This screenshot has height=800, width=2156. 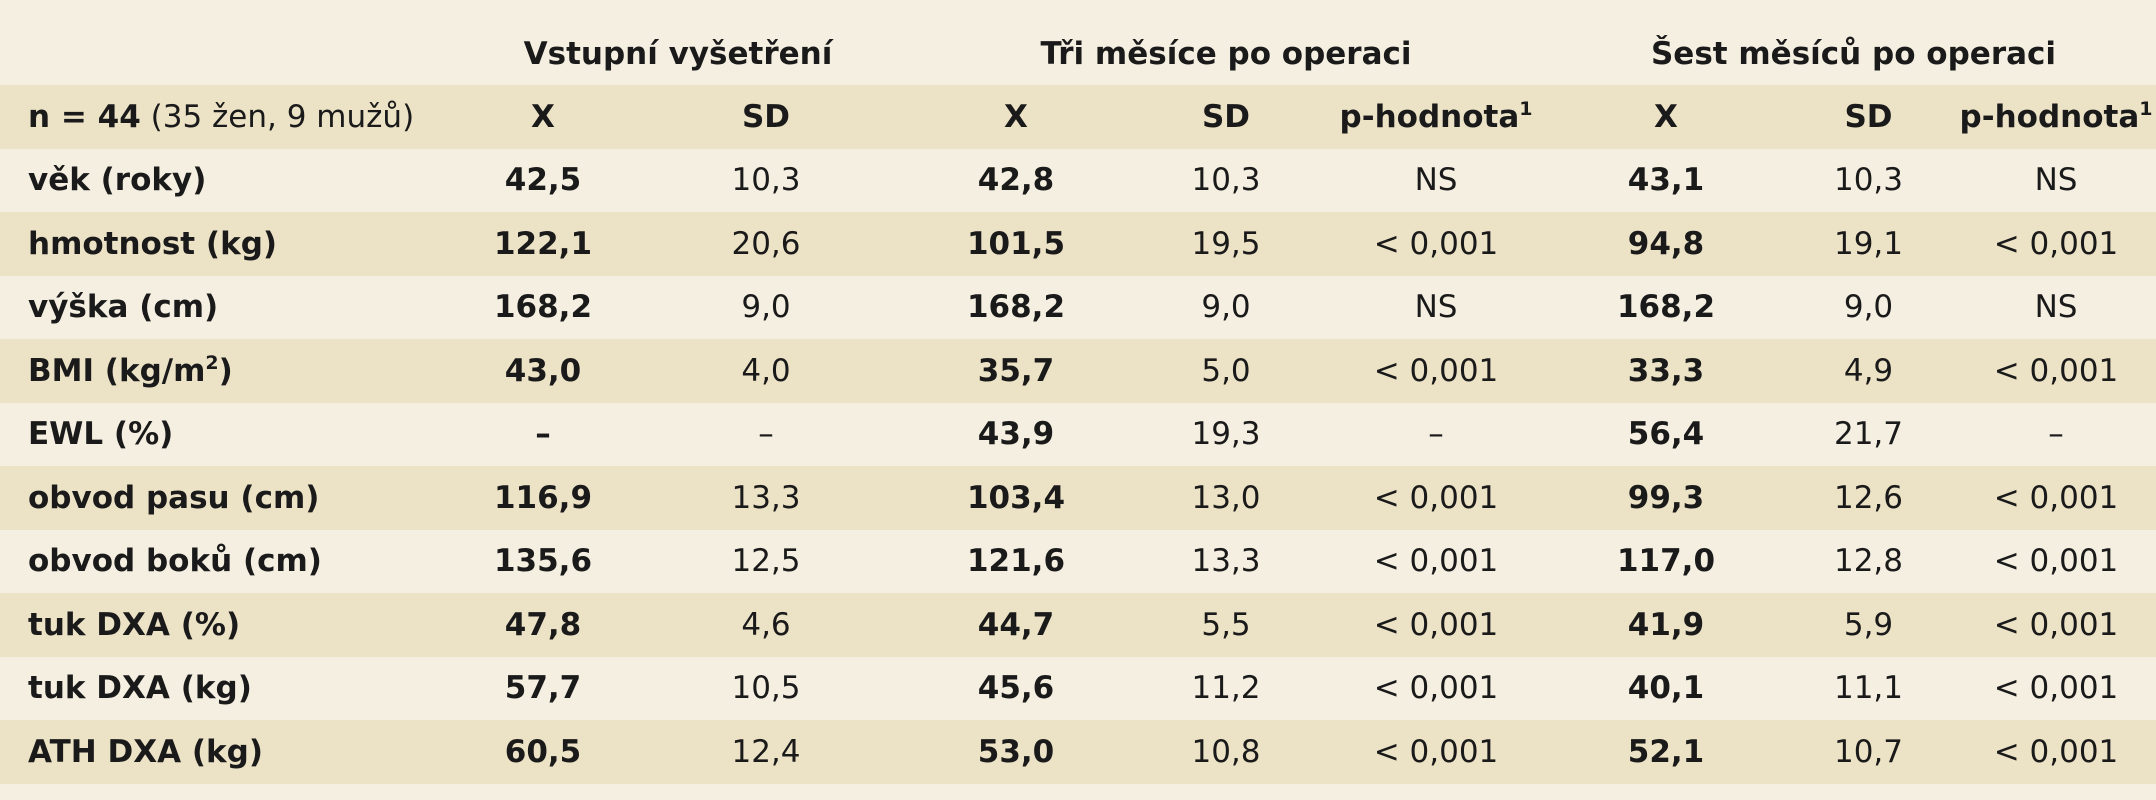 I want to click on table-cell: 116,9, so click(x=543, y=497).